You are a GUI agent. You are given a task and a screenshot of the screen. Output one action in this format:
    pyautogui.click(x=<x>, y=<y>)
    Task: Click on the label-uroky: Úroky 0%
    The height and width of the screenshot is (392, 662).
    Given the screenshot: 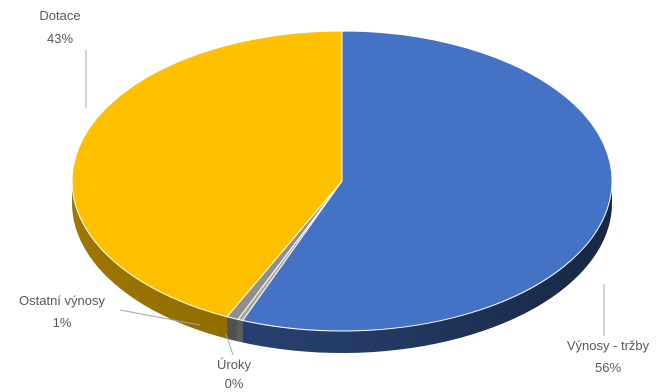 What is the action you would take?
    pyautogui.click(x=234, y=362)
    